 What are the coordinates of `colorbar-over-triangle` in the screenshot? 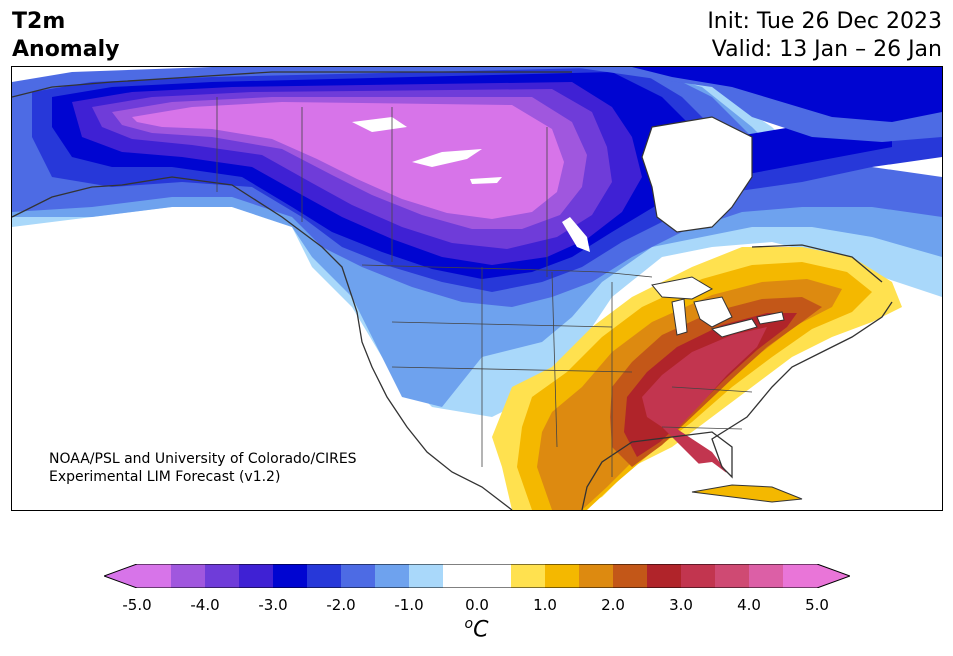 It's located at (833, 576).